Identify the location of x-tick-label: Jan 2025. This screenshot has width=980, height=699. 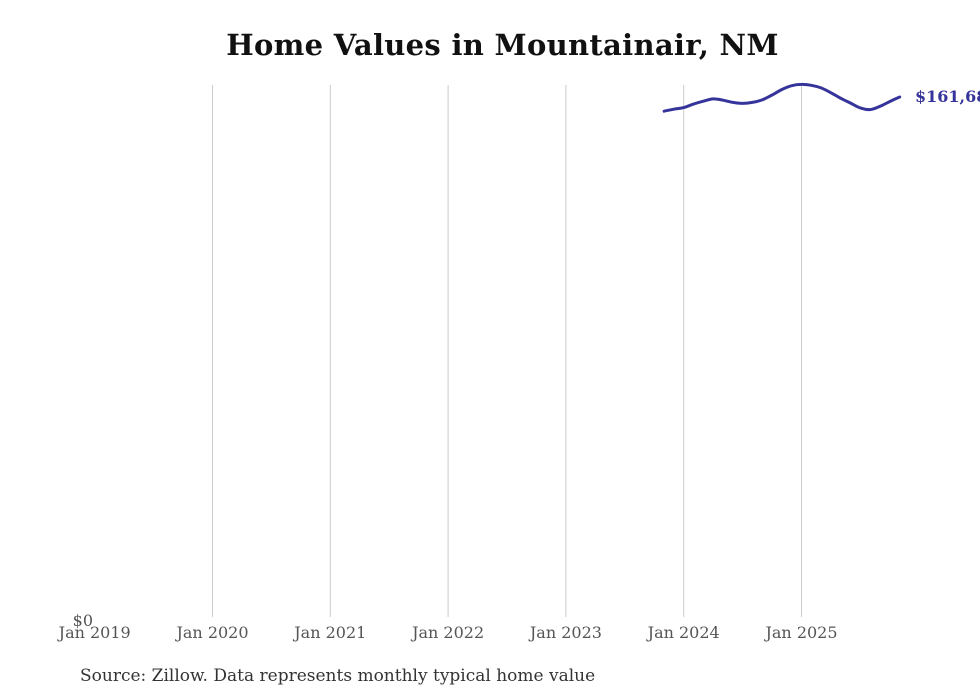
(801, 632).